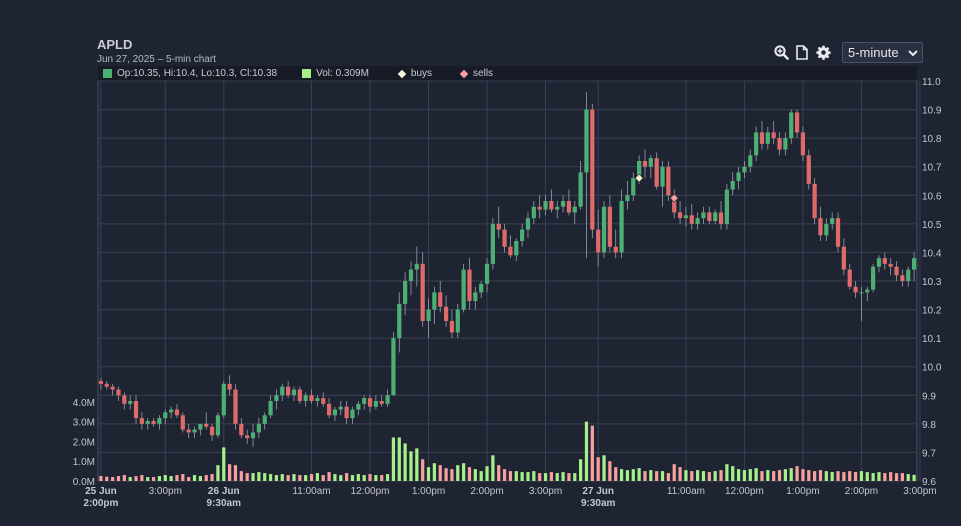 Image resolution: width=961 pixels, height=526 pixels. Describe the element at coordinates (882, 52) in the screenshot. I see `interval-select: 5-minute` at that location.